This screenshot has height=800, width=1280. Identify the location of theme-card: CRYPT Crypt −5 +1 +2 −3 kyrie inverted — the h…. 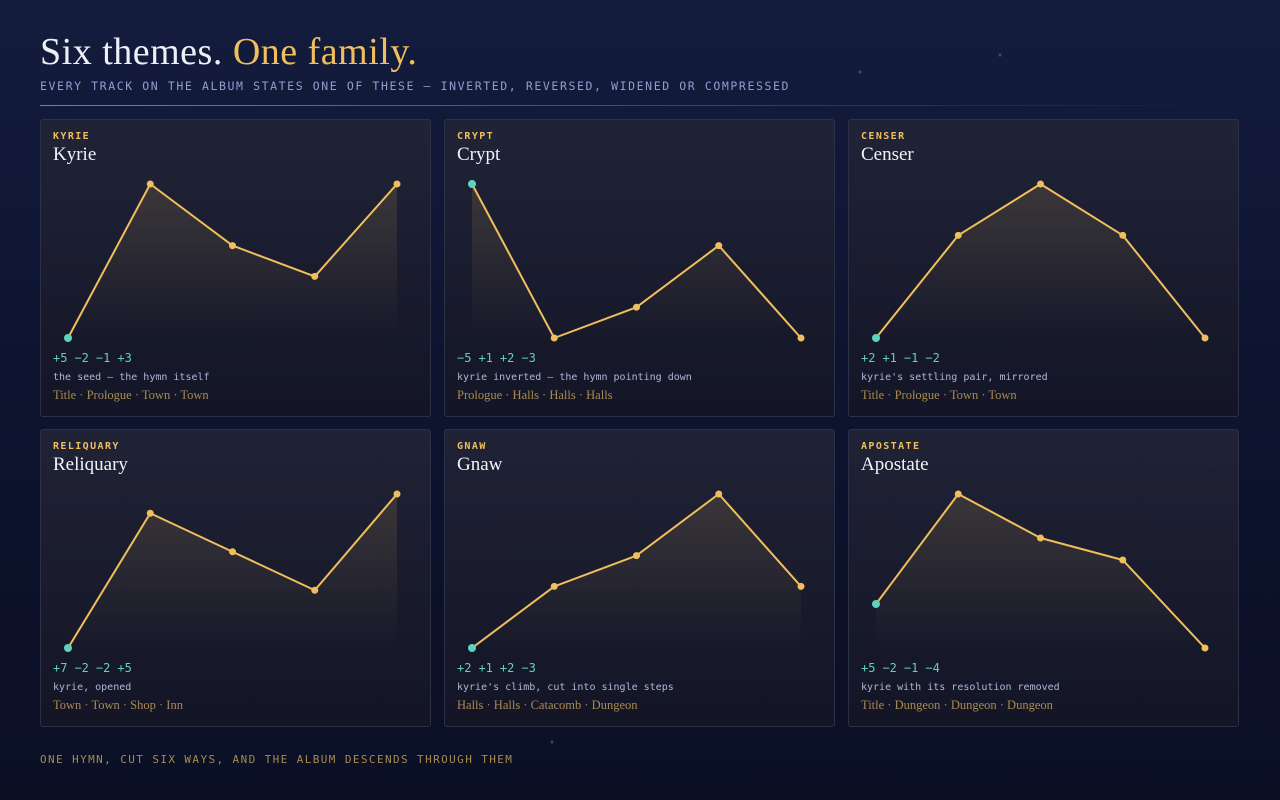
(639, 268).